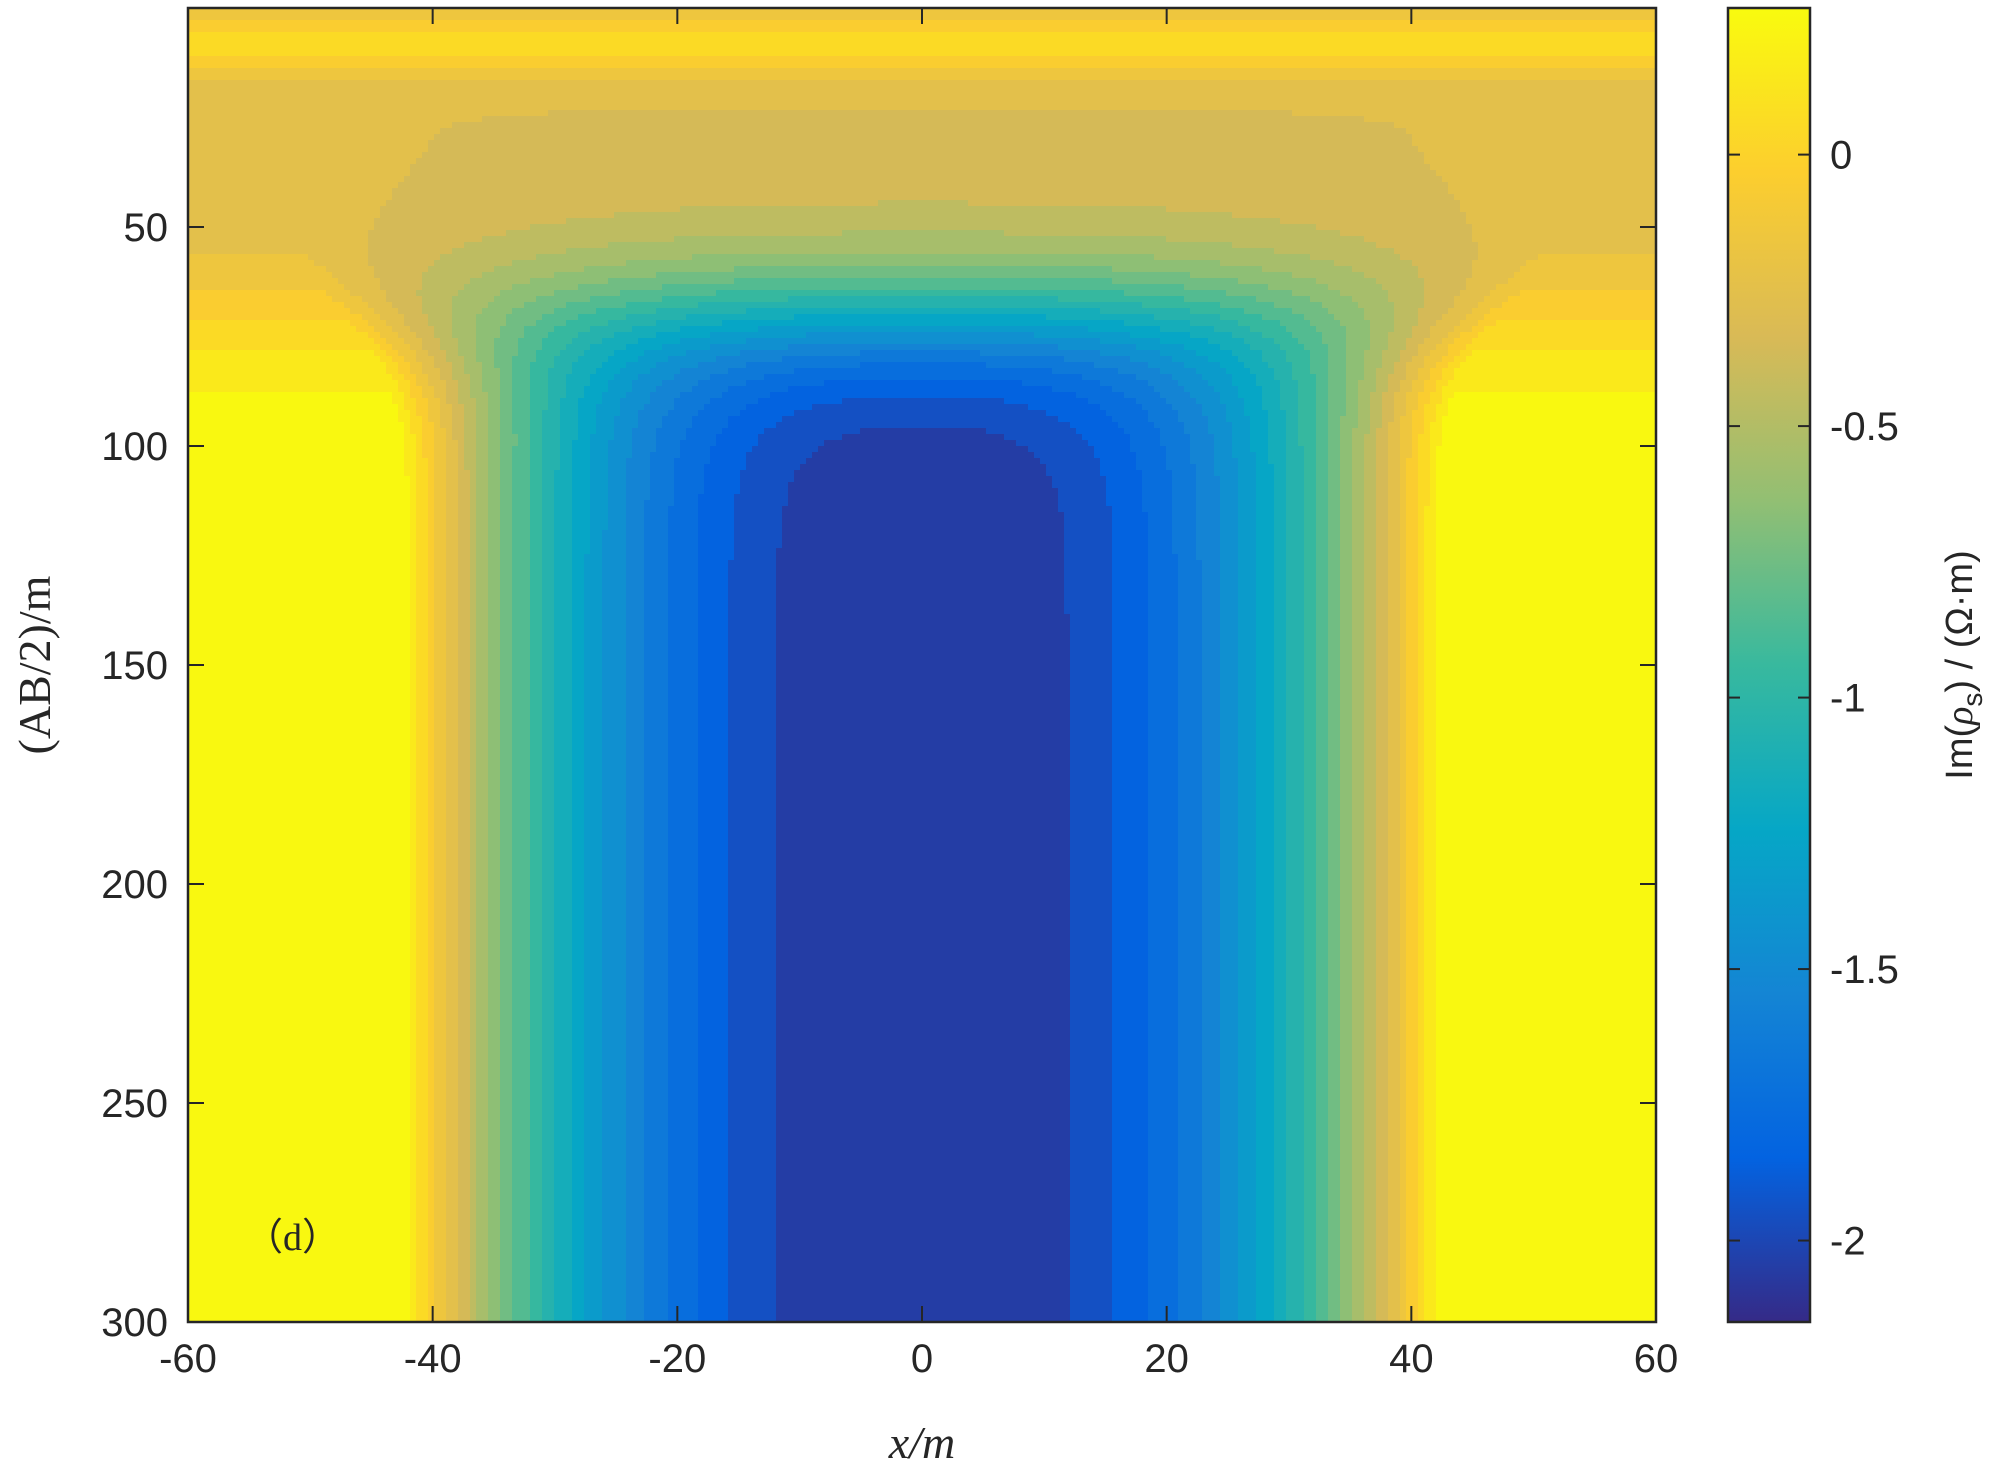 The image size is (2000, 1473). What do you see at coordinates (134, 1323) in the screenshot?
I see `y-tick-label: 300` at bounding box center [134, 1323].